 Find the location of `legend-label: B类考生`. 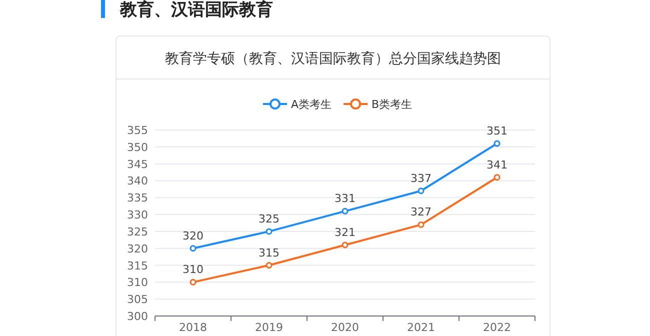

legend-label: B类考生 is located at coordinates (392, 104).